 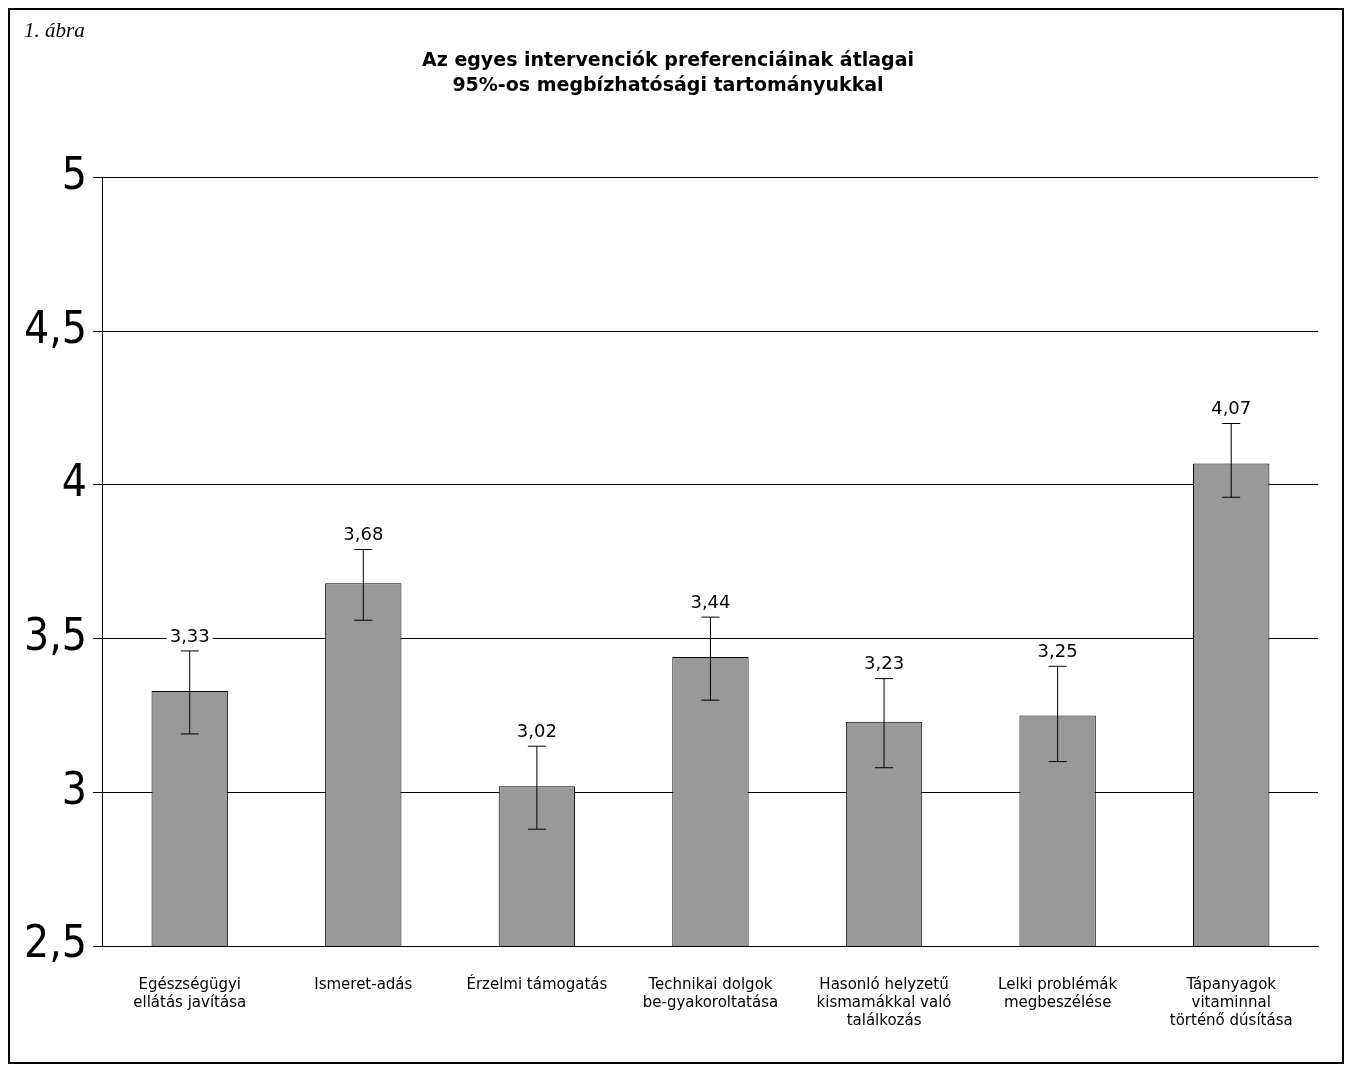 I want to click on x-tick-label: Tápanyagok vitaminnal történő dúsítása, so click(x=1231, y=1001).